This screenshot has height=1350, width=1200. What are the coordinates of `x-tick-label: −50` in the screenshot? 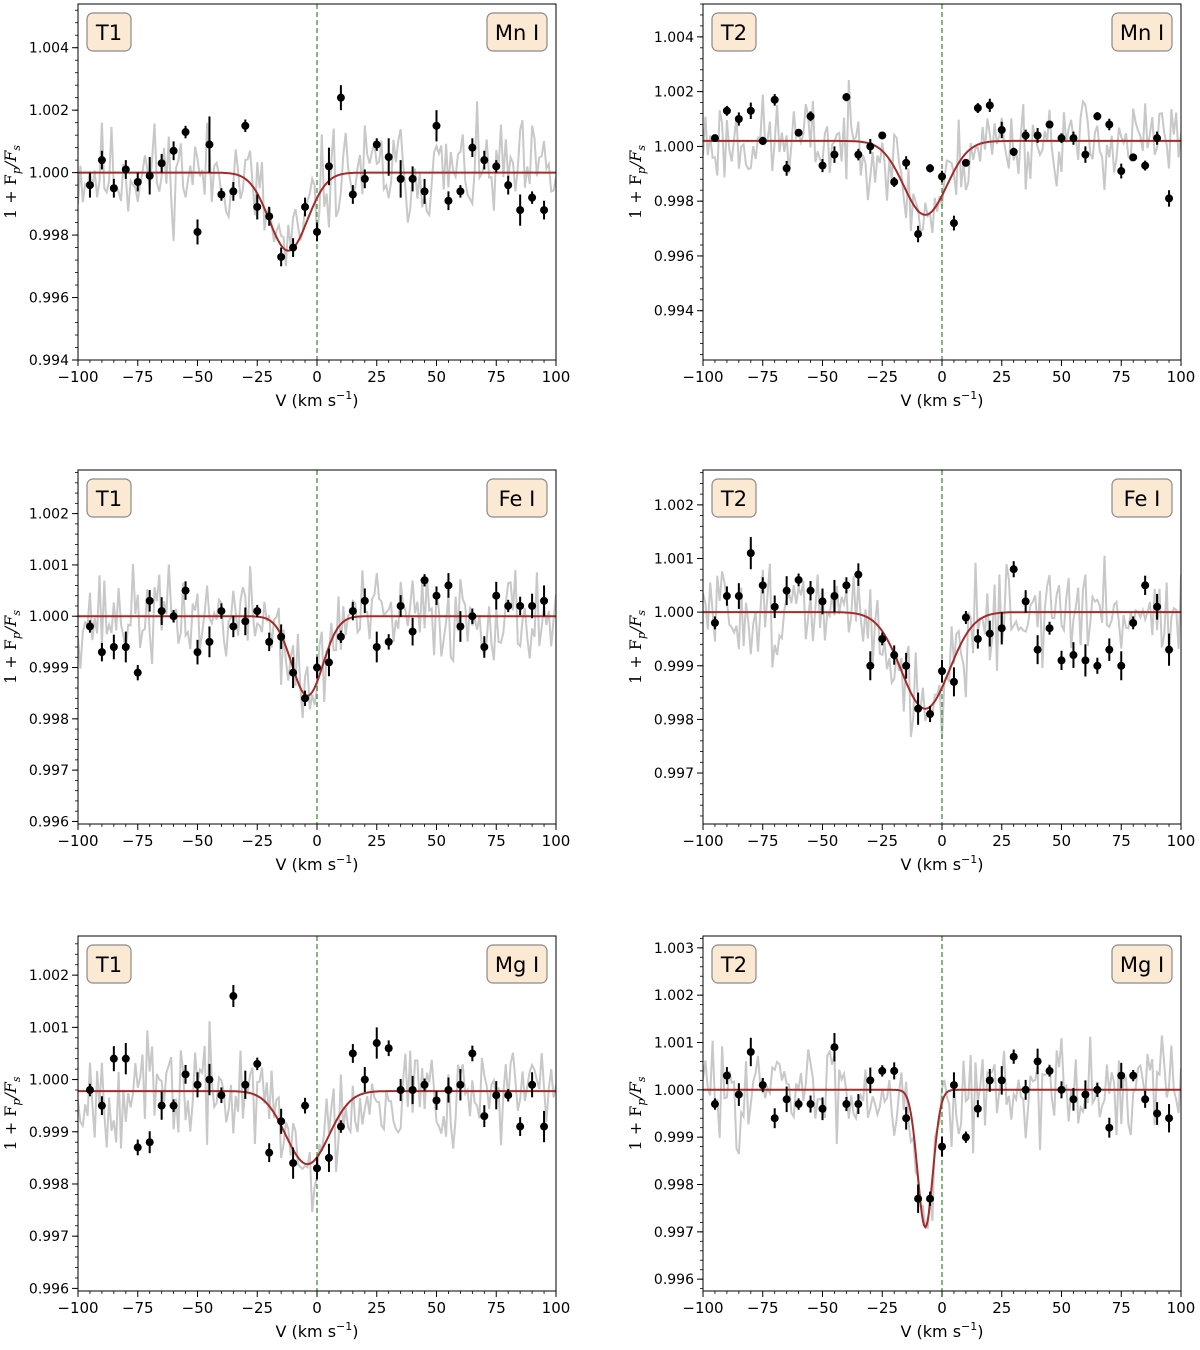 It's located at (198, 1308).